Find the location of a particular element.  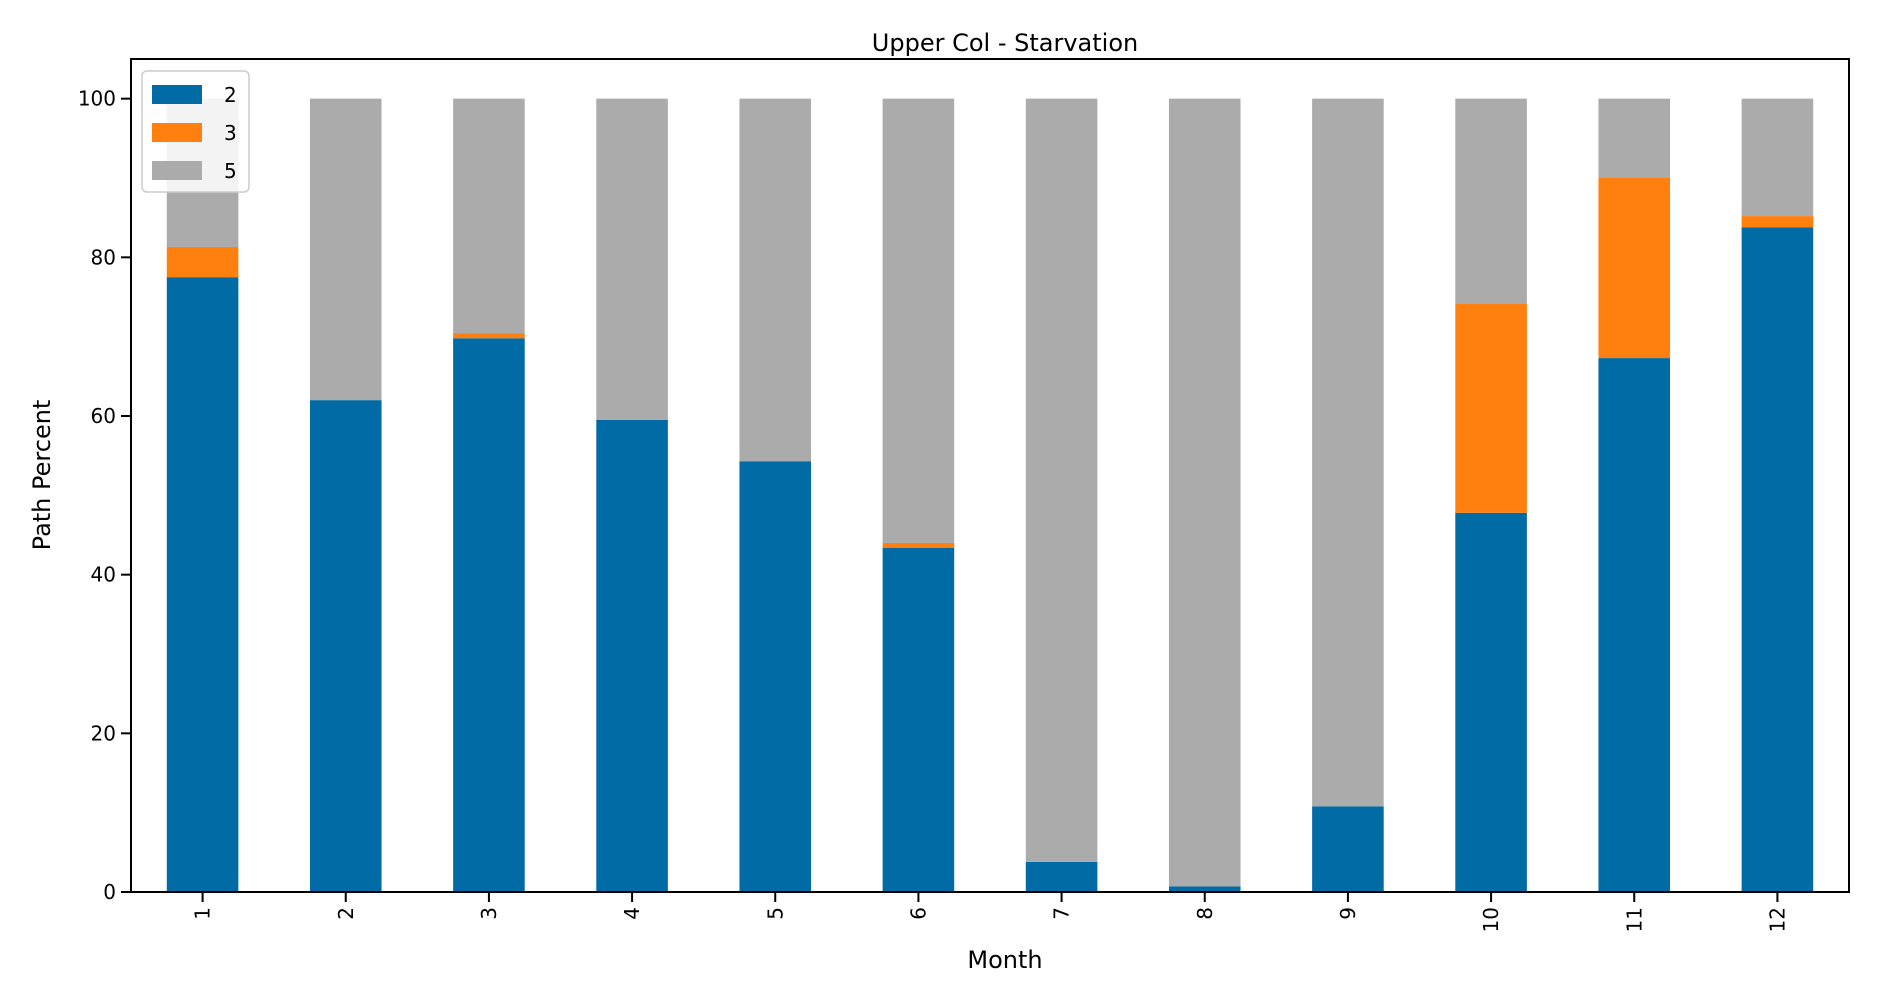

x-tick-label: 9 is located at coordinates (1348, 913).